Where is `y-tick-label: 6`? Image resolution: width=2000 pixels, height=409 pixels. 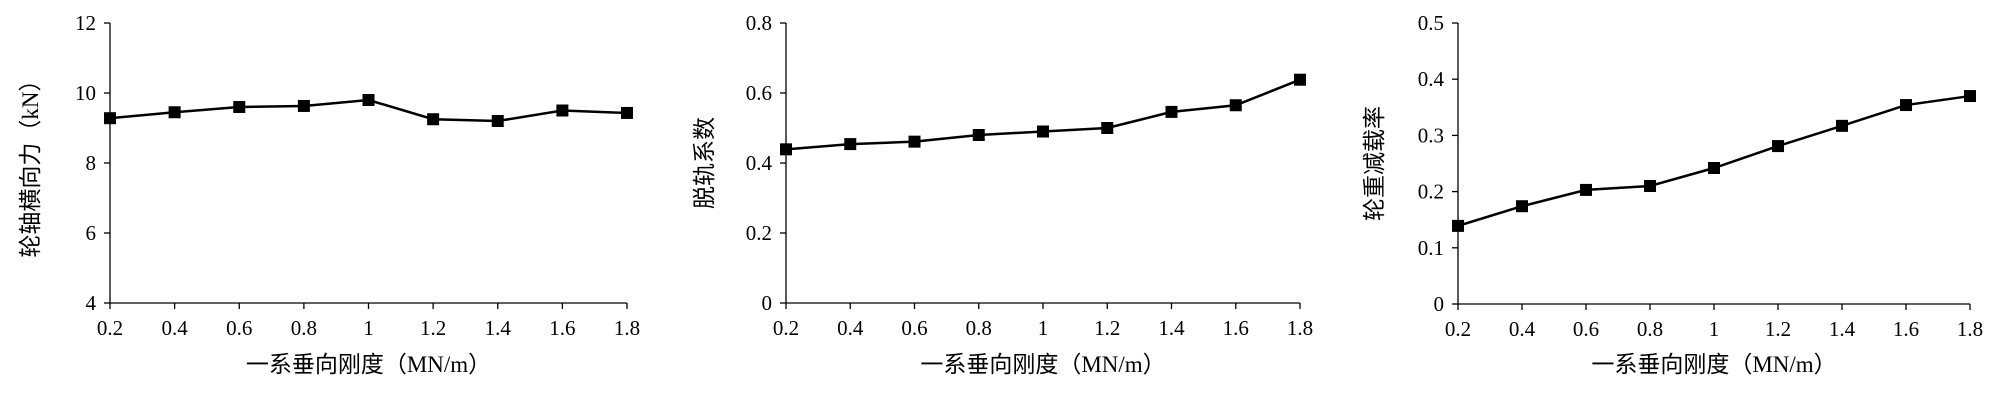 y-tick-label: 6 is located at coordinates (91, 233).